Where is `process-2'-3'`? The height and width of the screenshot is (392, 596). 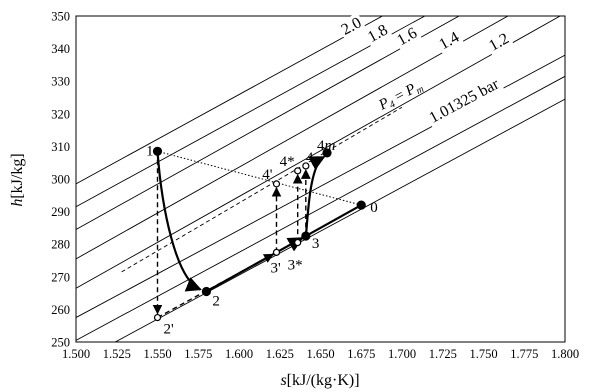
process-2'-3' is located at coordinates (215, 286).